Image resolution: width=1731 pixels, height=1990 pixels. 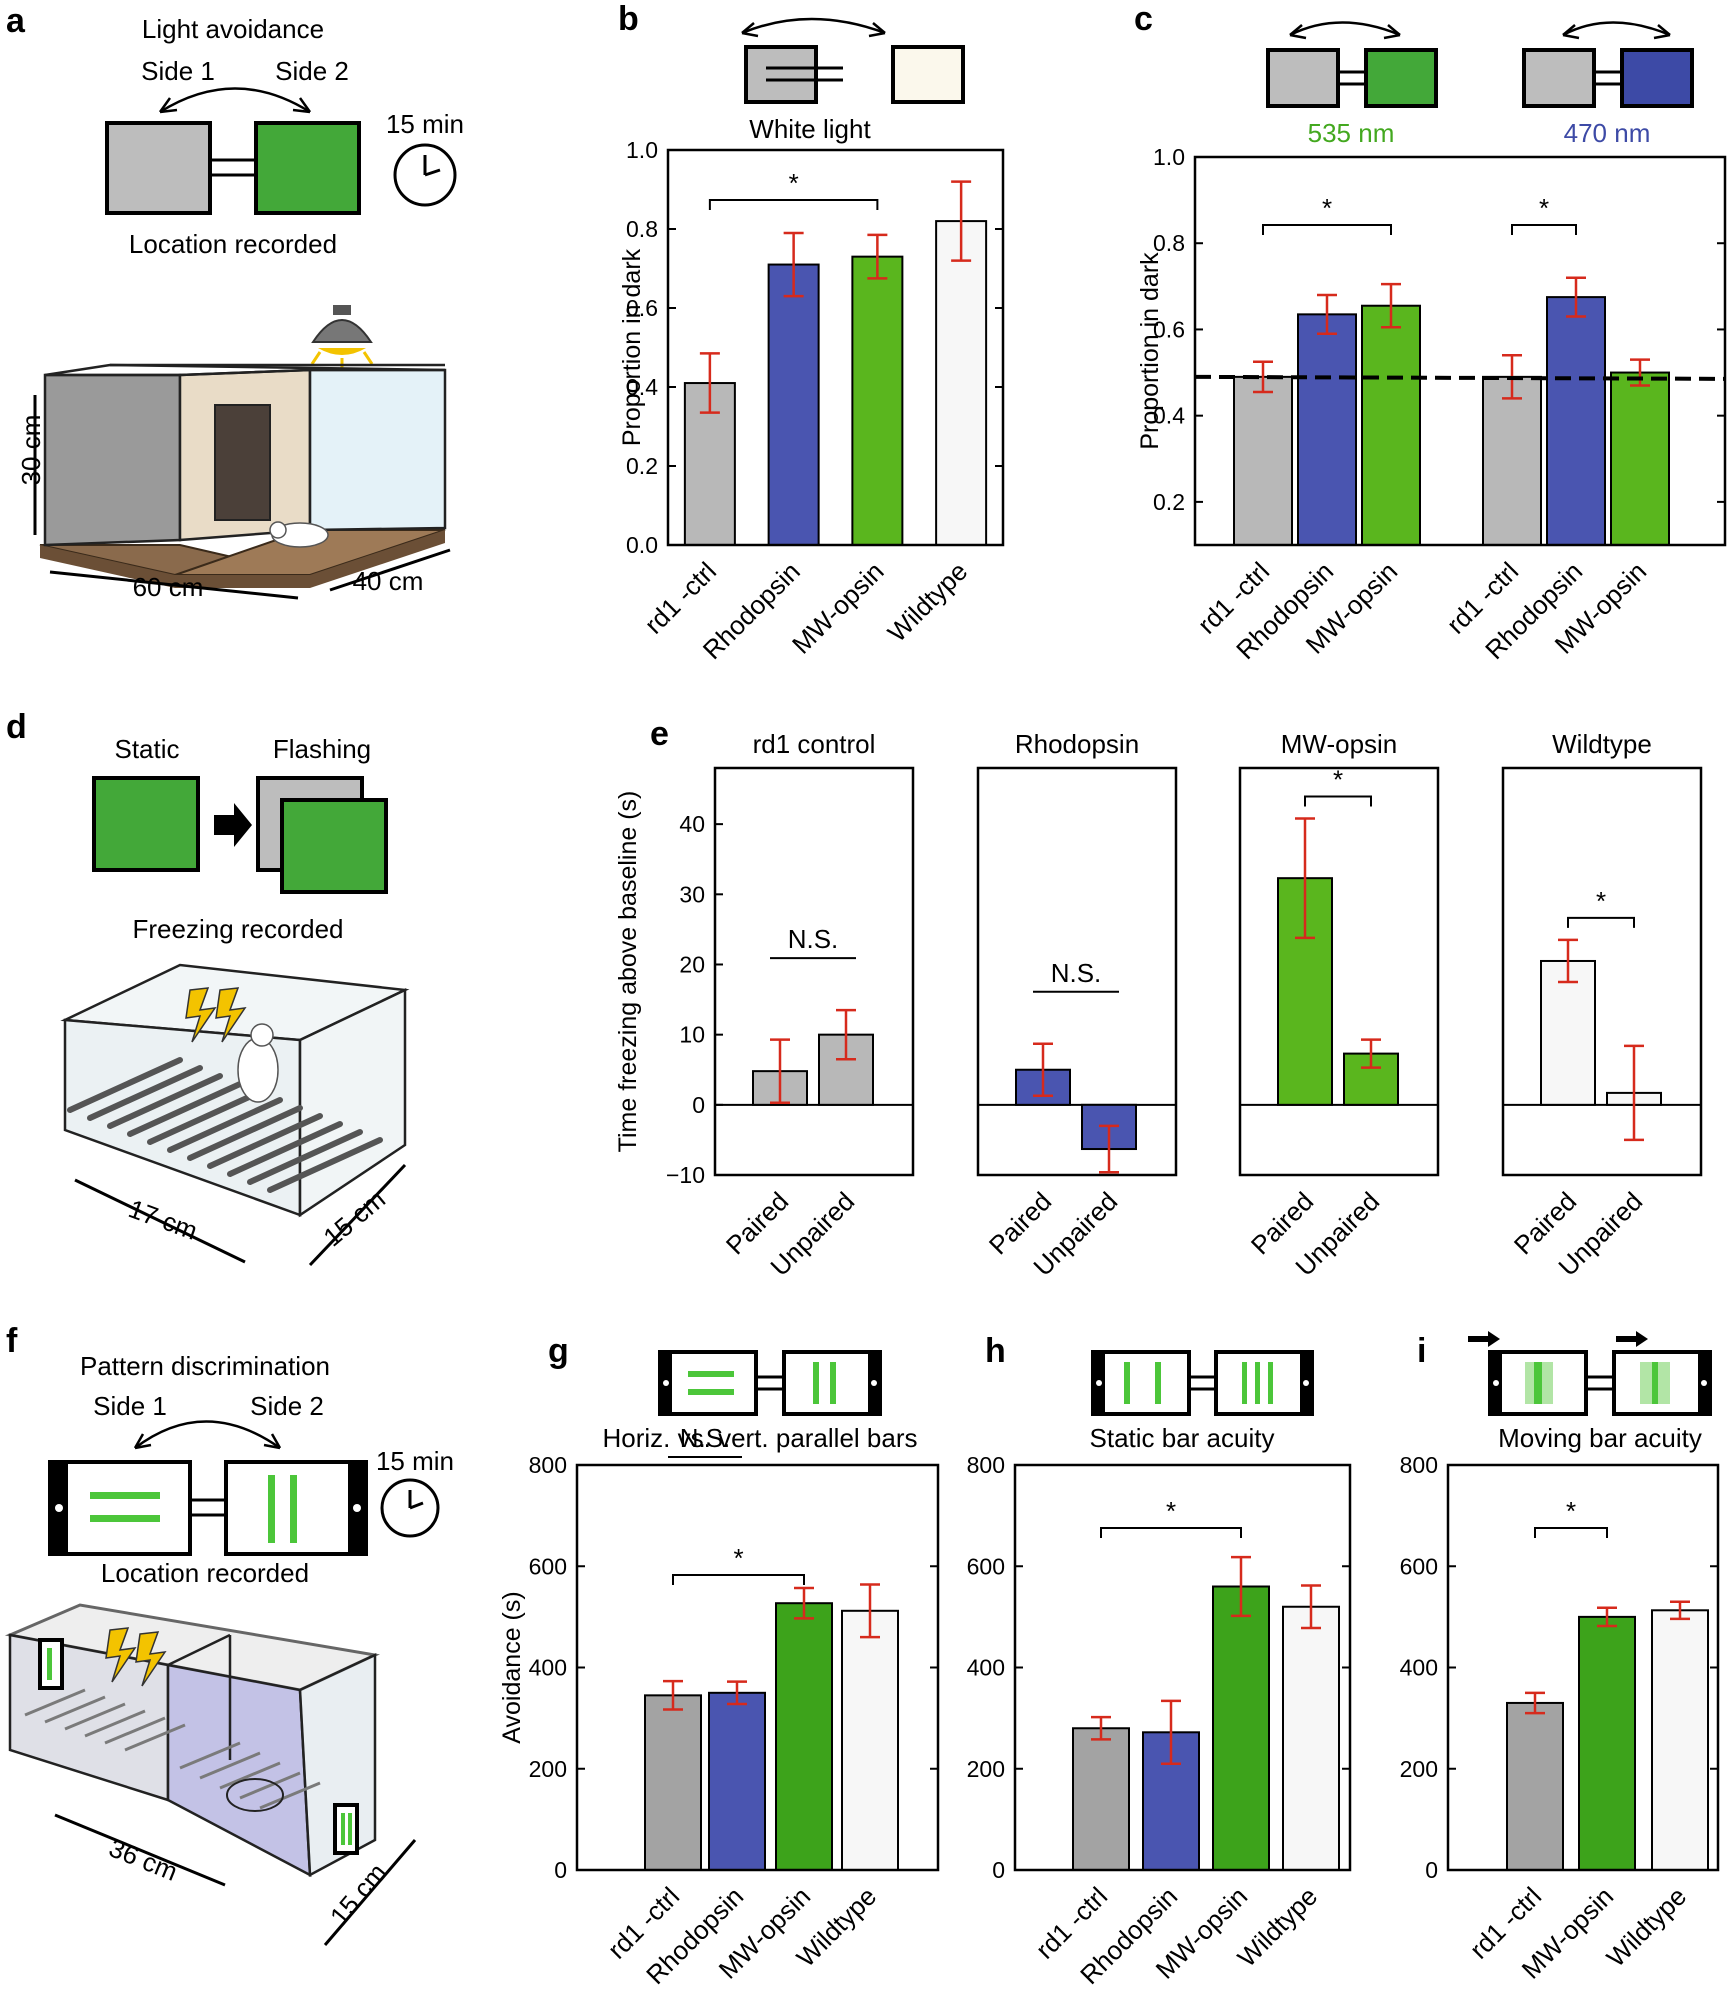 I want to click on panel-c-letter: c, so click(x=1143, y=19).